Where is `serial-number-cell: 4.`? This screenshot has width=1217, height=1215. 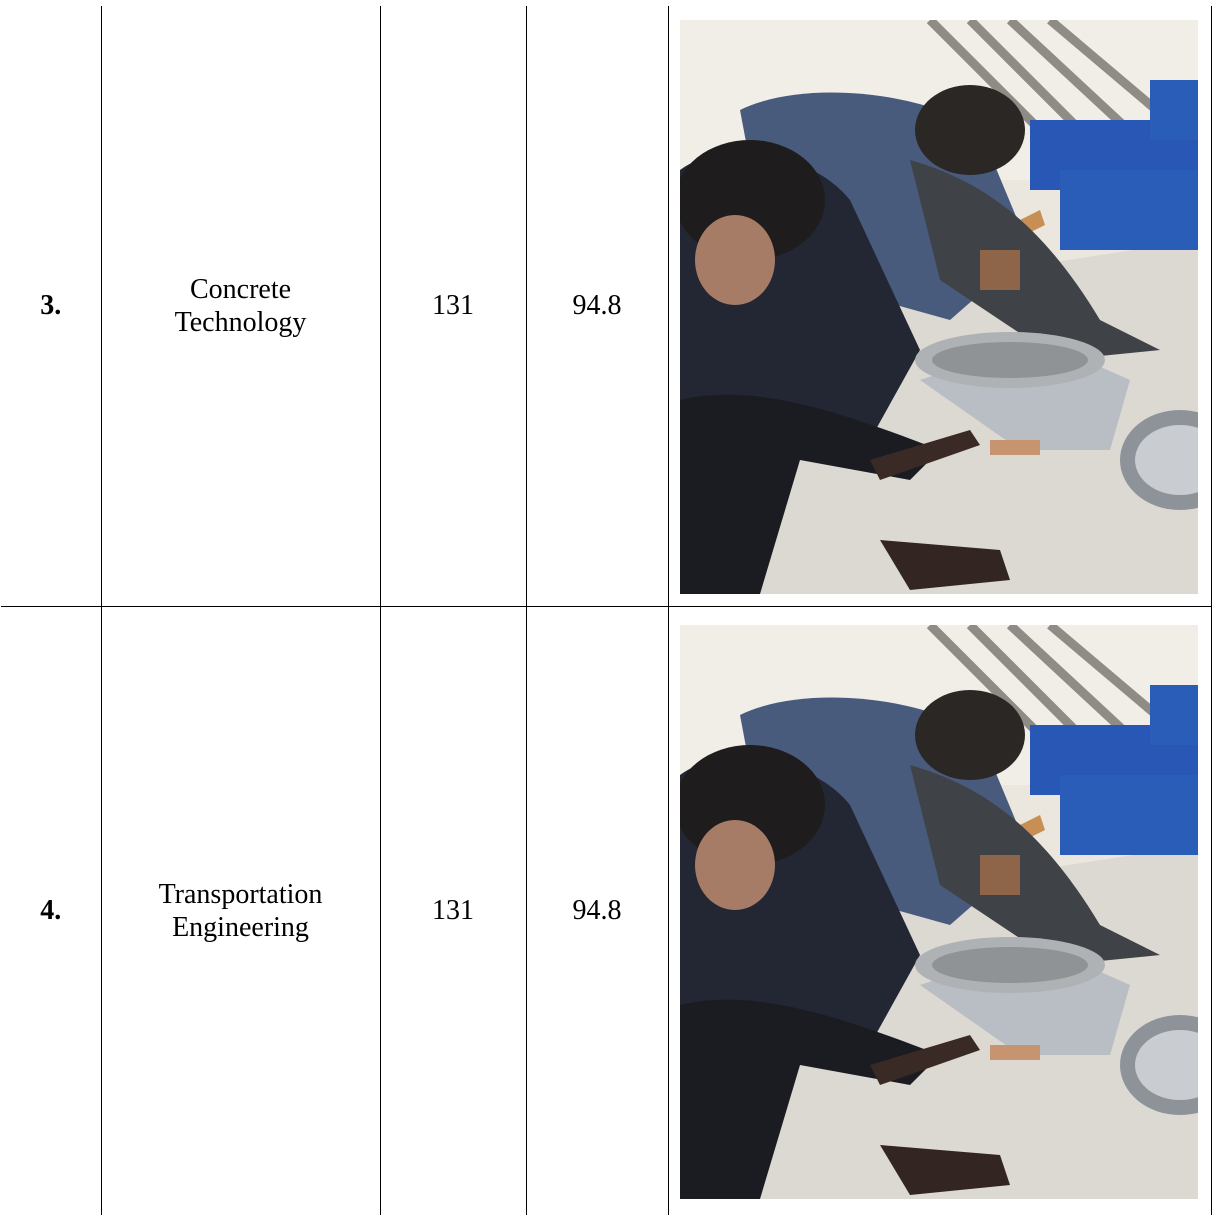
serial-number-cell: 4. is located at coordinates (51, 911).